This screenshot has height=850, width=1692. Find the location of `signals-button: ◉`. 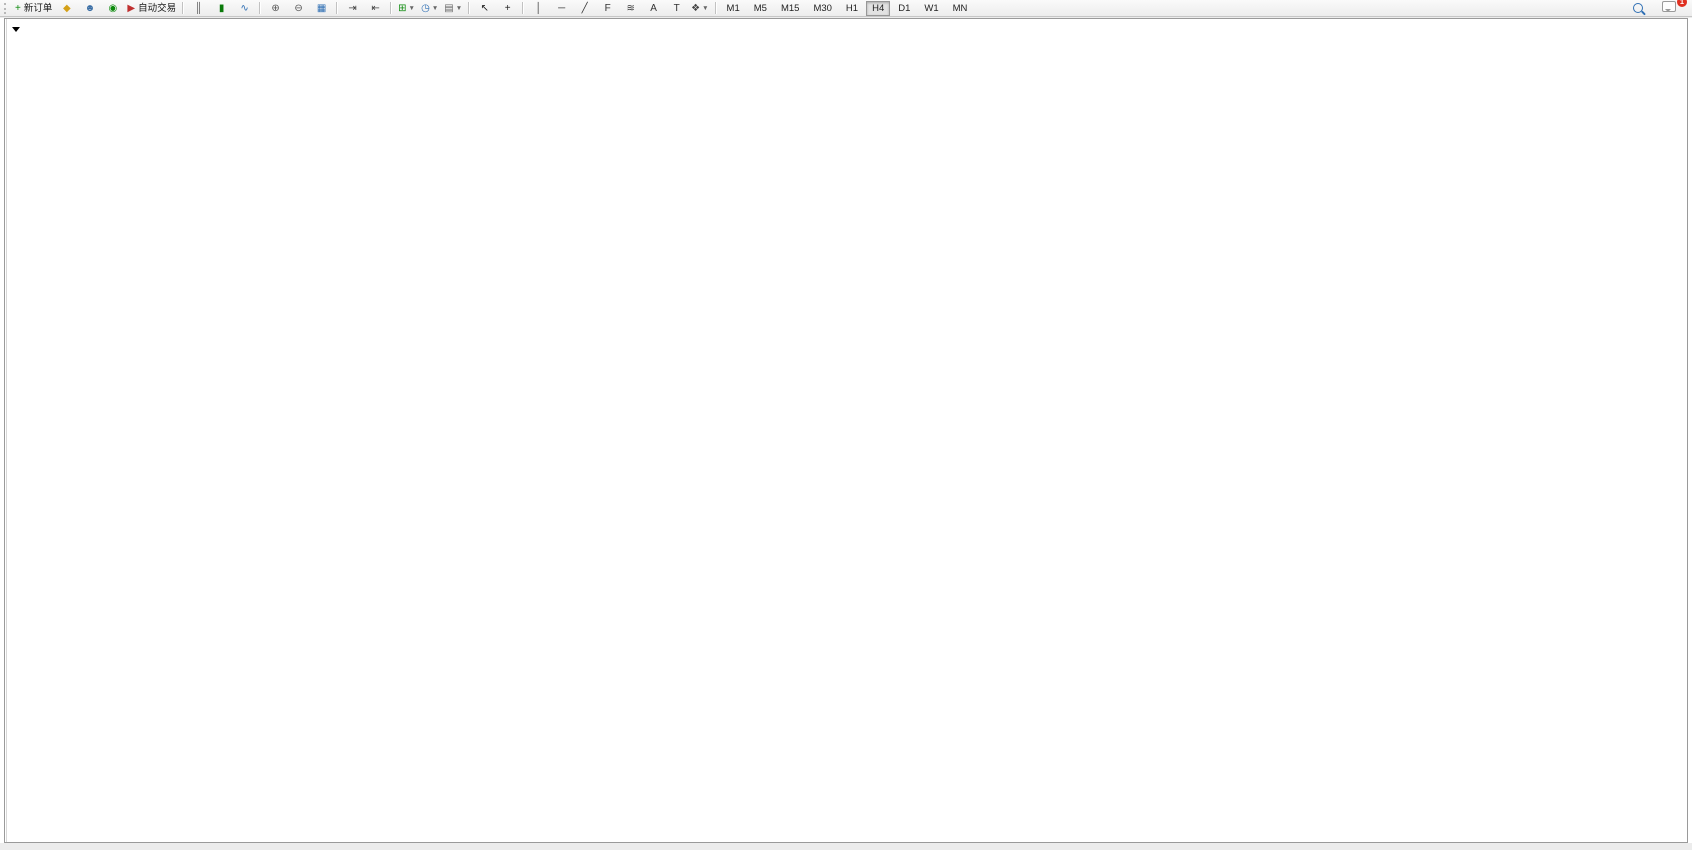

signals-button: ◉ is located at coordinates (112, 8).